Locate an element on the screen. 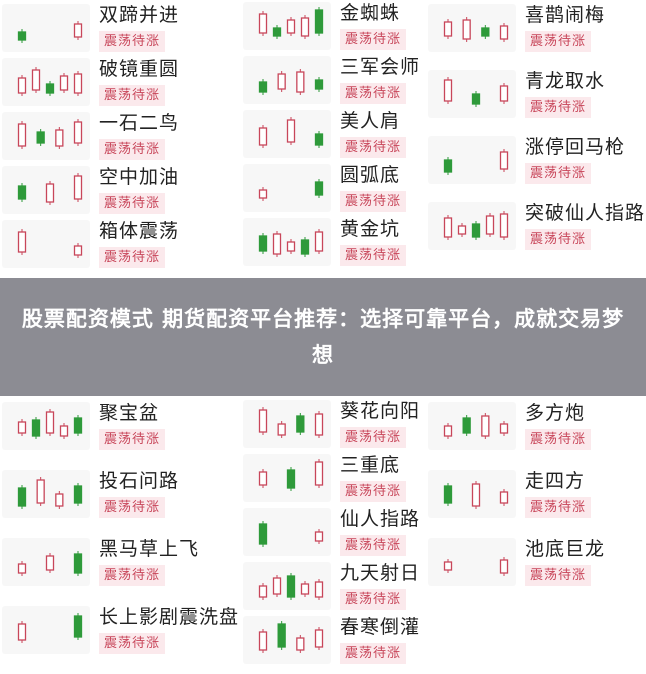 This screenshot has width=646, height=674. pattern-item: 箱体震荡 震荡待涨 is located at coordinates (107, 245).